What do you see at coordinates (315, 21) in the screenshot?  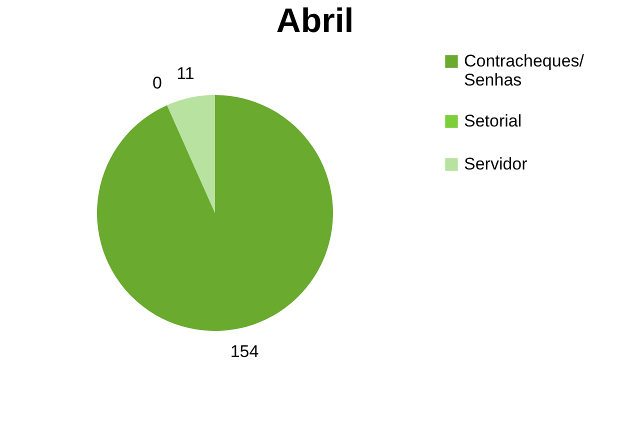 I see `chart-title: Abril` at bounding box center [315, 21].